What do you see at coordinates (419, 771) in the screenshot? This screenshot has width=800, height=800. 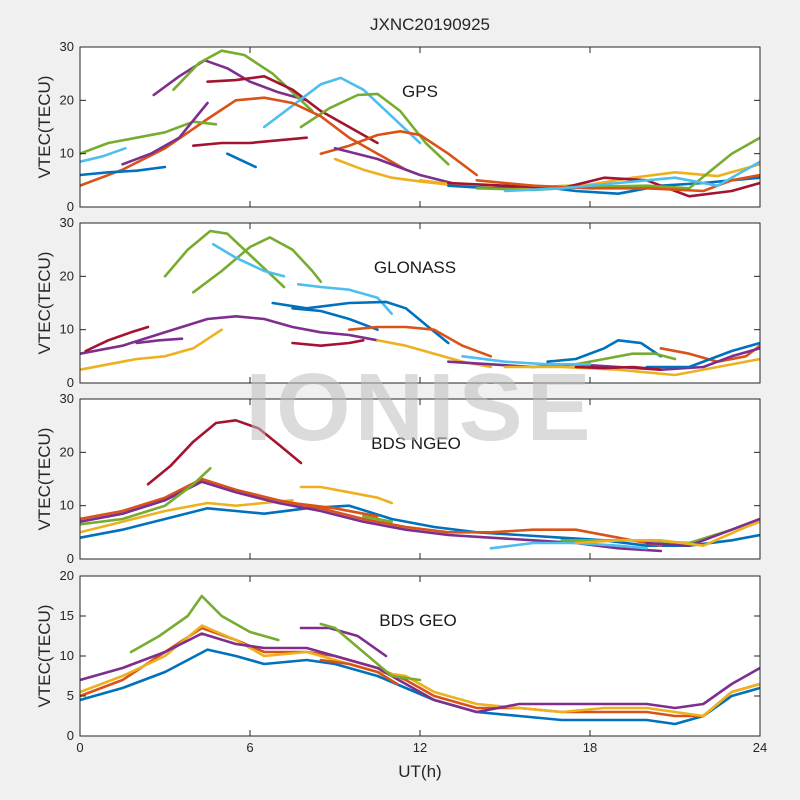 I see `x-axis-label: UT(h)` at bounding box center [419, 771].